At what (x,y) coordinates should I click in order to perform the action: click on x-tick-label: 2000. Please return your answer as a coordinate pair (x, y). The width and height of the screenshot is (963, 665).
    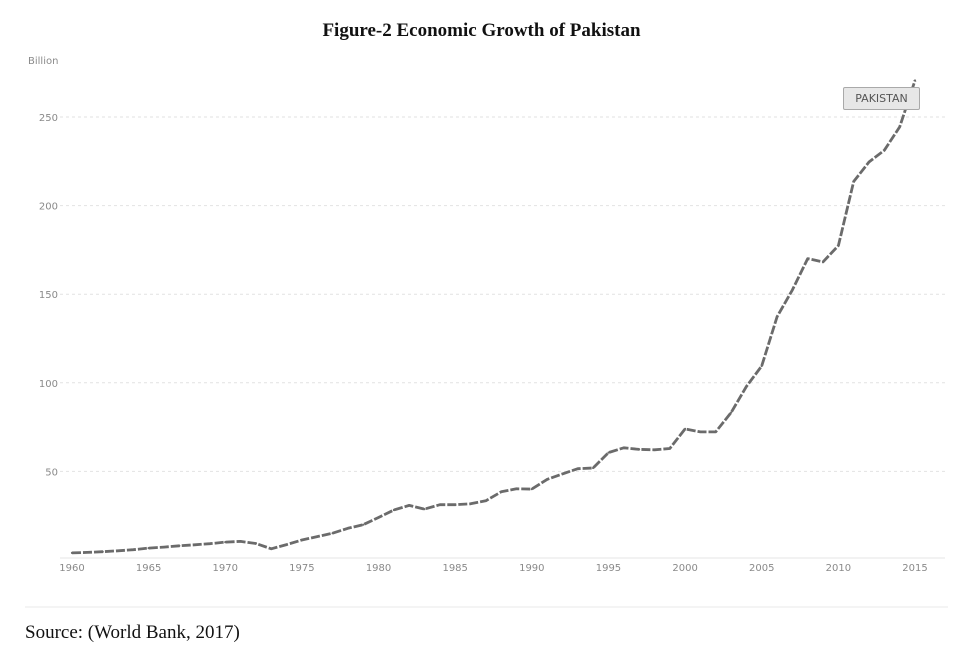
    Looking at the image, I should click on (684, 568).